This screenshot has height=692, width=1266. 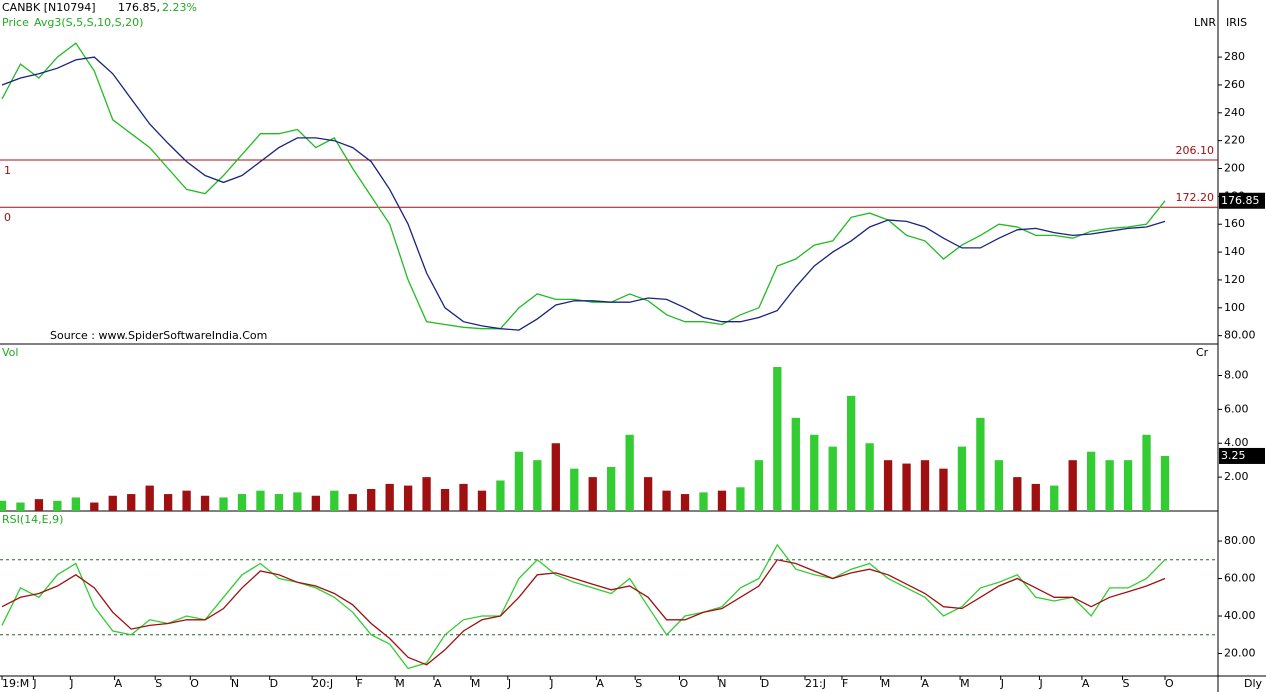 What do you see at coordinates (1240, 540) in the screenshot?
I see `y-tick-label: 80.00` at bounding box center [1240, 540].